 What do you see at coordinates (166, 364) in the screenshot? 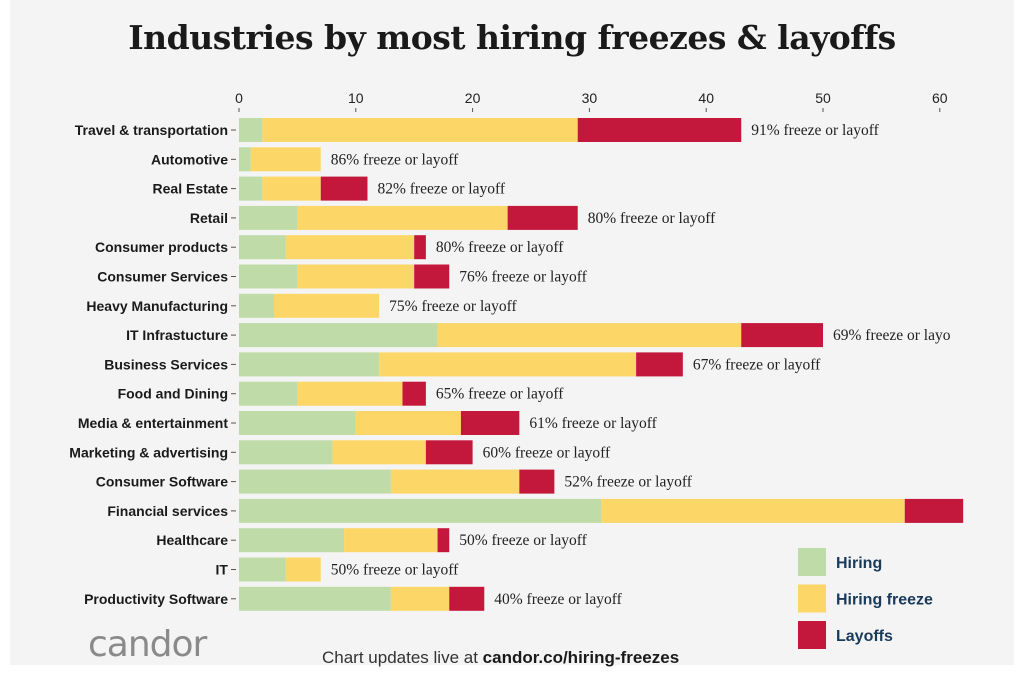
I see `category-label: Business Services` at bounding box center [166, 364].